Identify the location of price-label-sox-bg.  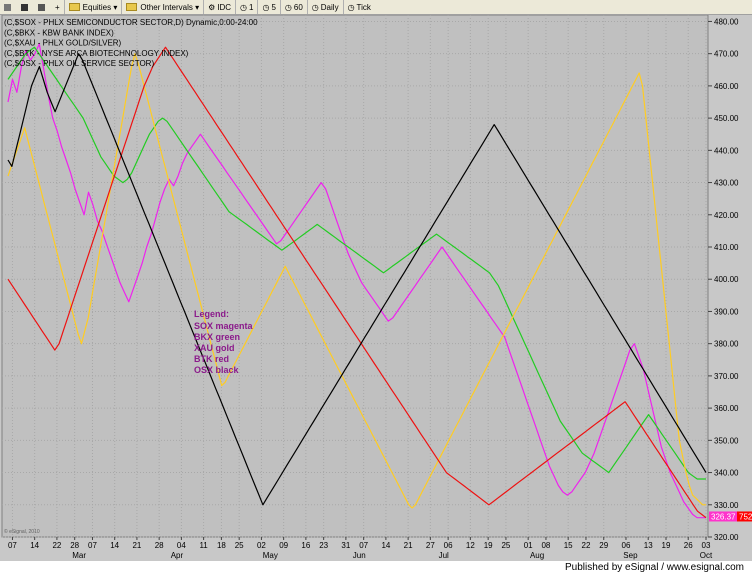
(723, 516).